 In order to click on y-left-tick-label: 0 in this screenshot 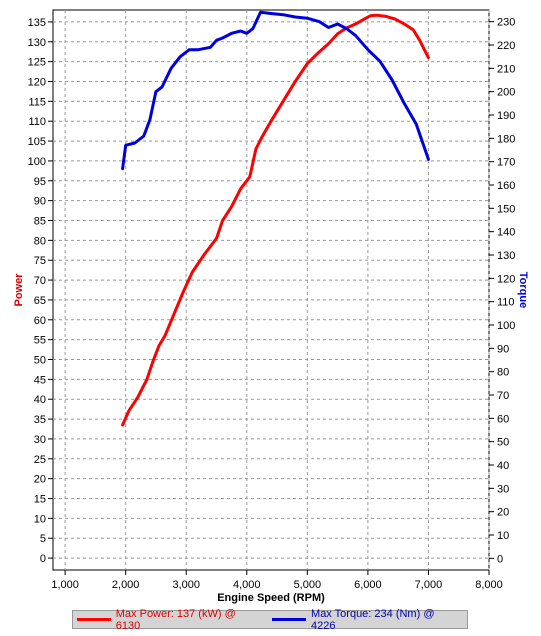, I will do `click(43, 559)`.